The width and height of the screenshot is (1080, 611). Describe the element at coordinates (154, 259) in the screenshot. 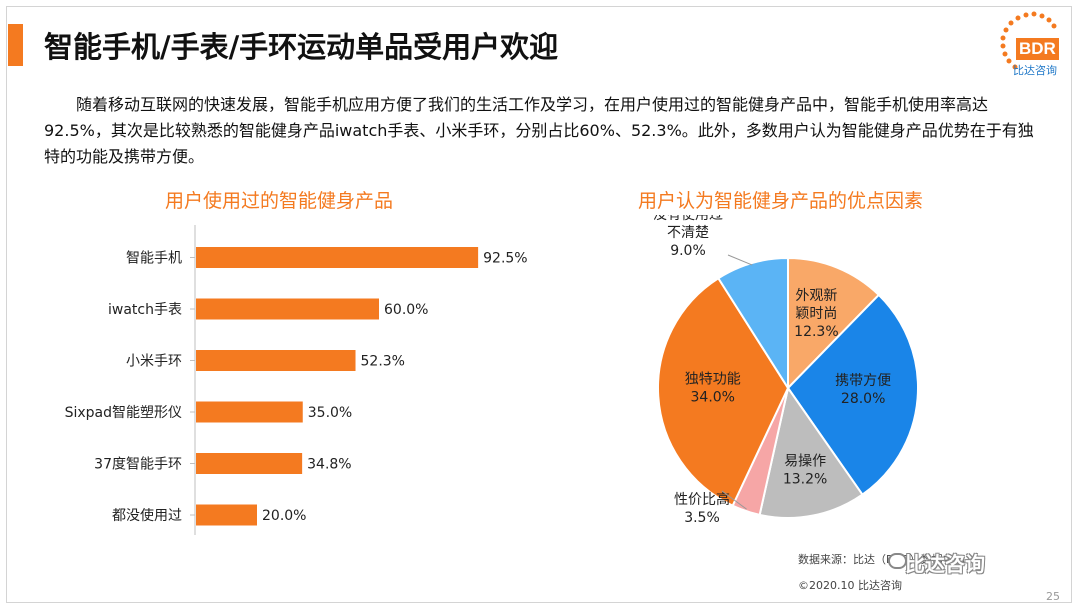

I see `bar-category-label: 智能手机` at that location.